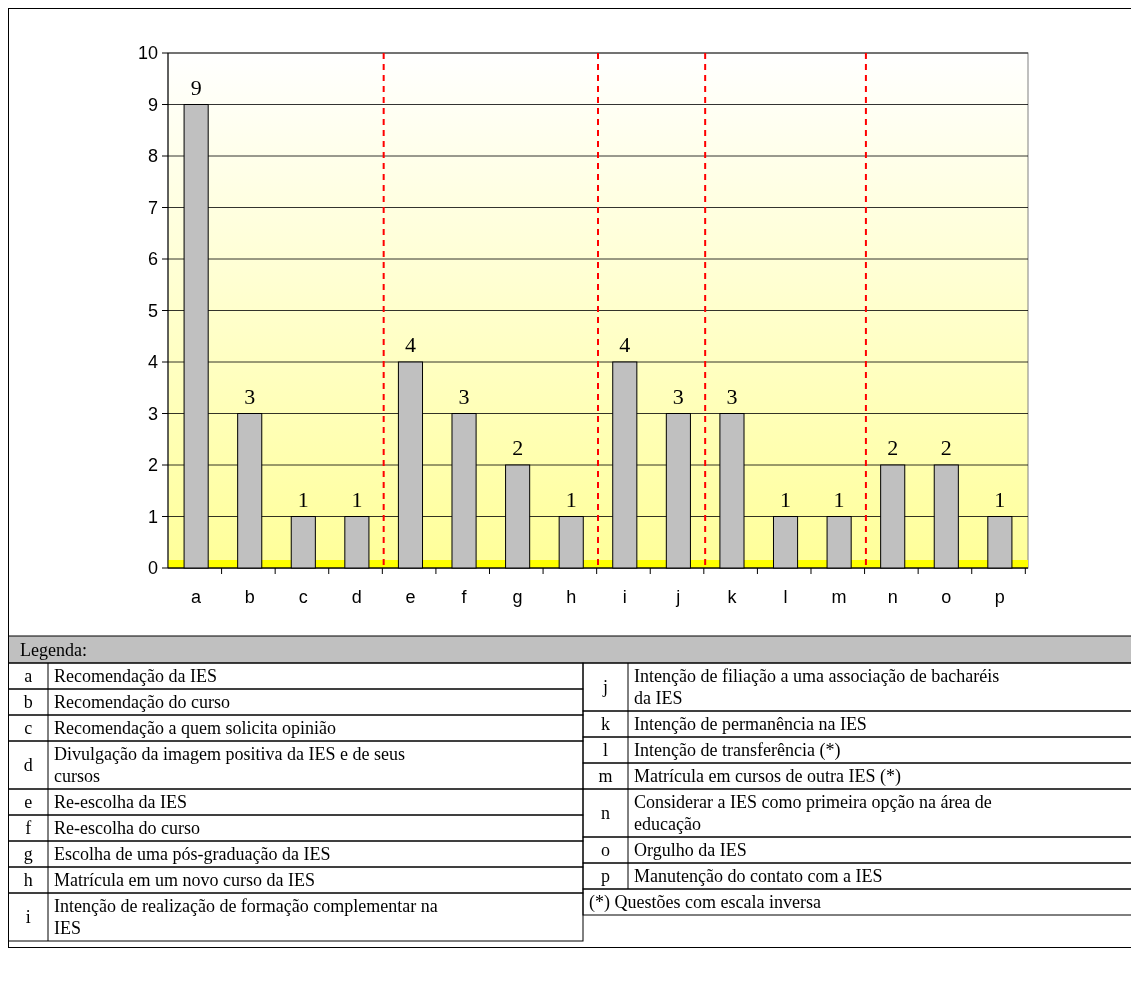  Describe the element at coordinates (517, 597) in the screenshot. I see `x-tick-label: g` at that location.